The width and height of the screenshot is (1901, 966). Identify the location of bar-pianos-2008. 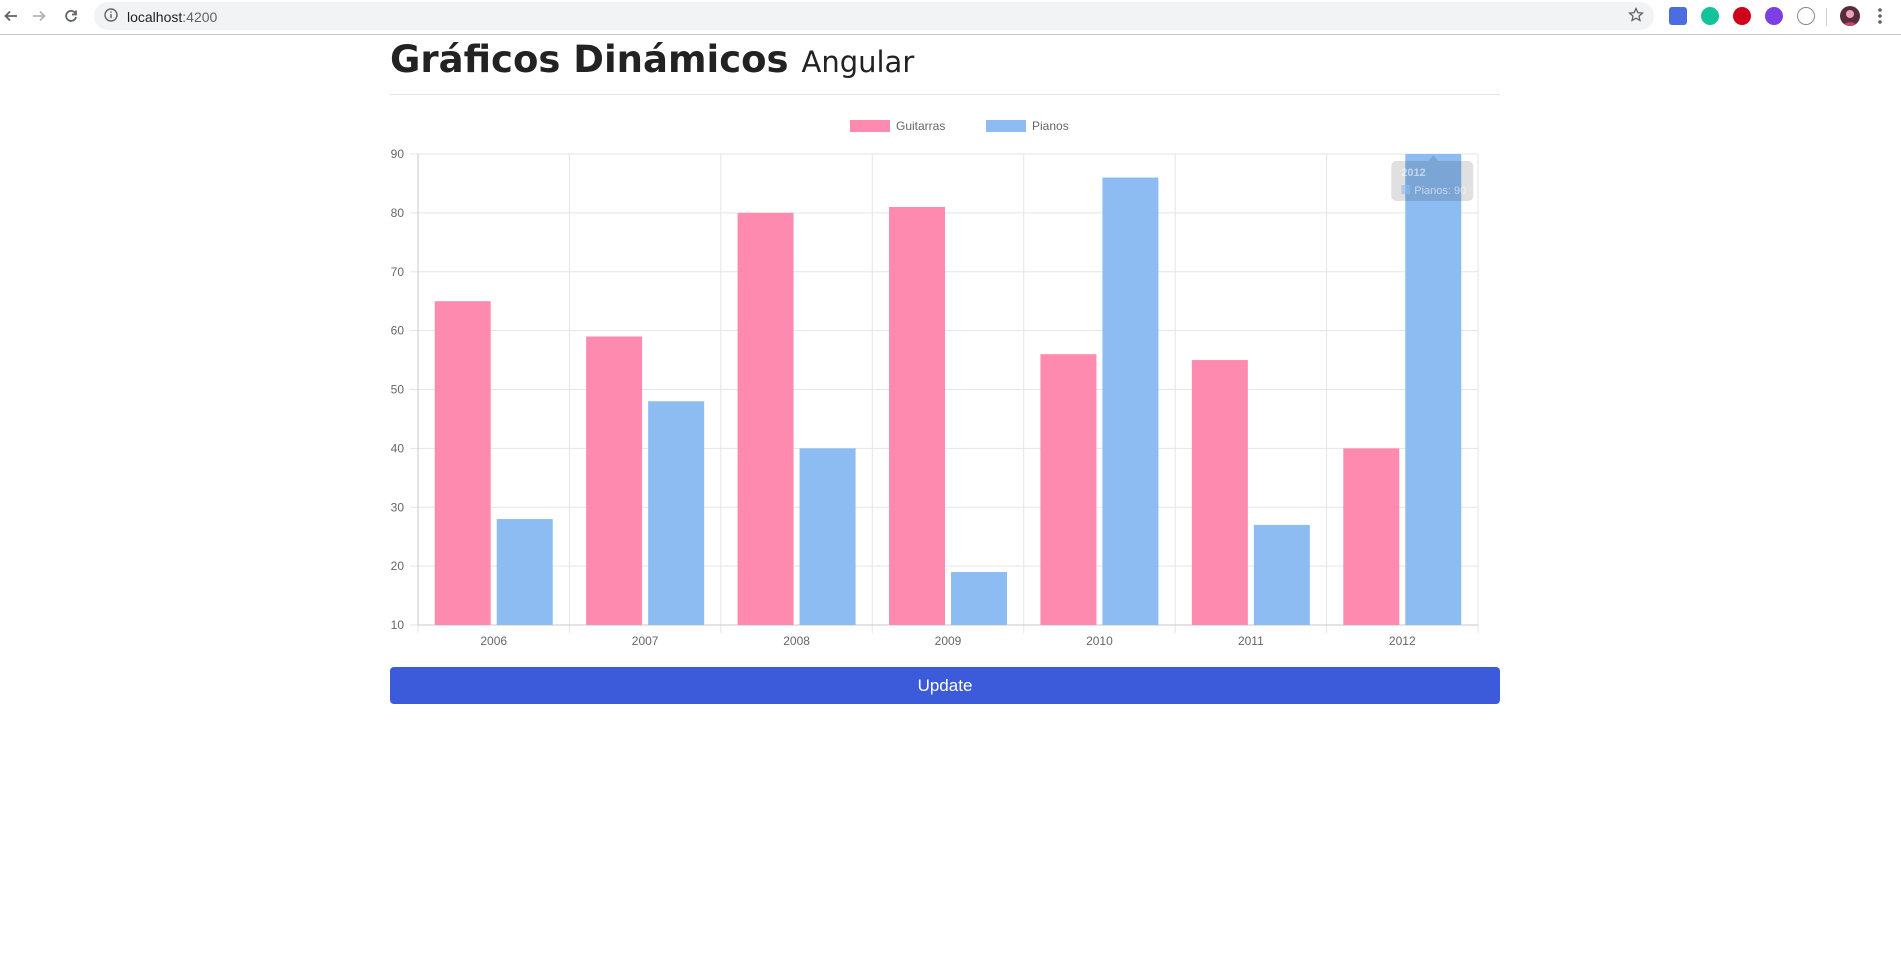
(827, 536).